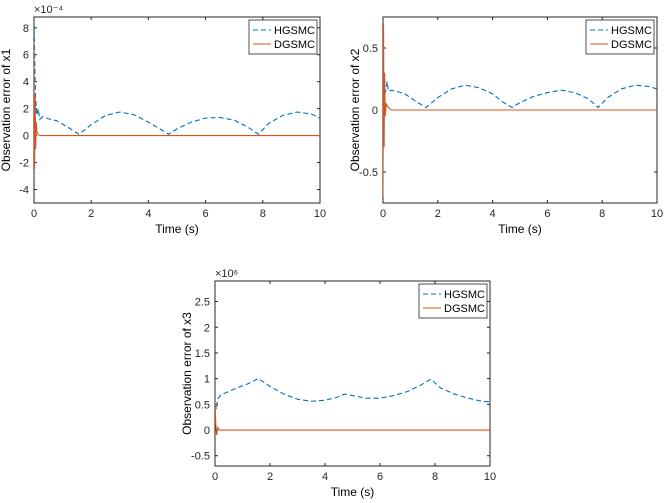  I want to click on y-axis-label: Observation error of x3, so click(187, 373).